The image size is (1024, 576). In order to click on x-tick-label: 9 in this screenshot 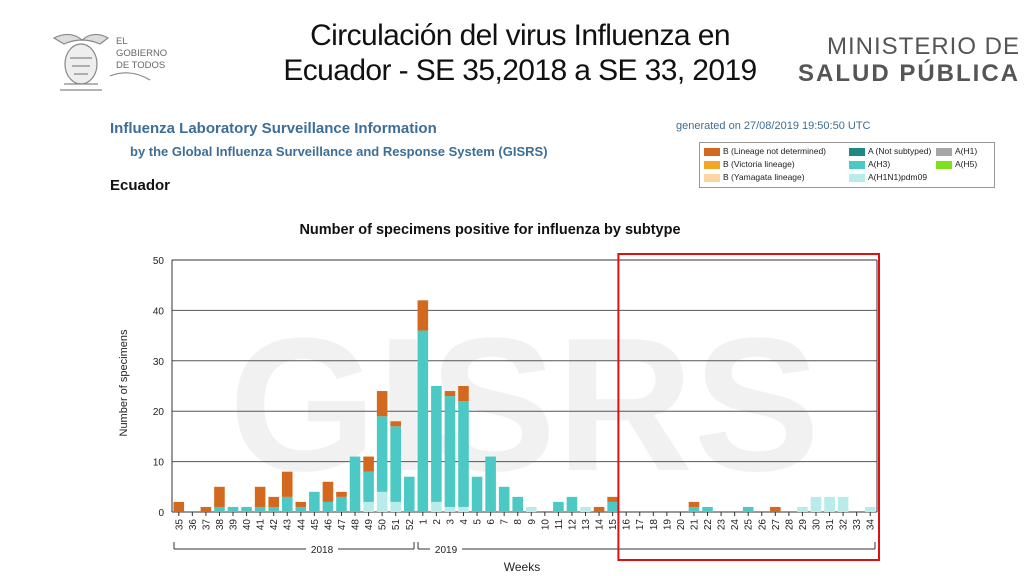, I will do `click(532, 522)`.